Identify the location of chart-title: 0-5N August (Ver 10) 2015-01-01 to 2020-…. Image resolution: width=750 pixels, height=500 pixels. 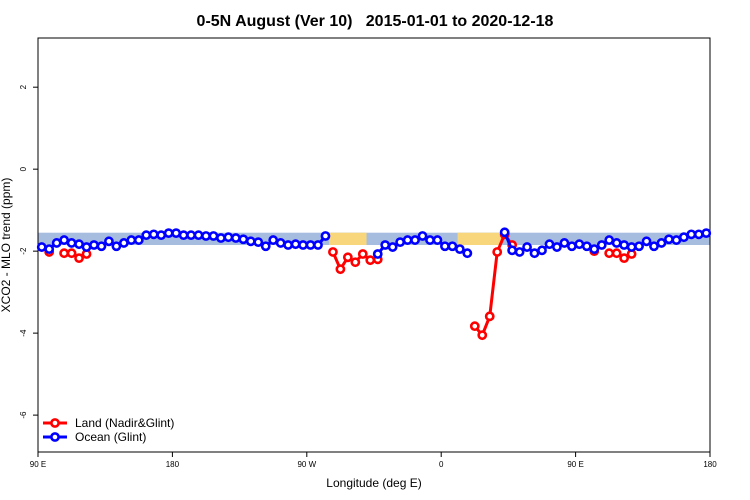
(375, 21).